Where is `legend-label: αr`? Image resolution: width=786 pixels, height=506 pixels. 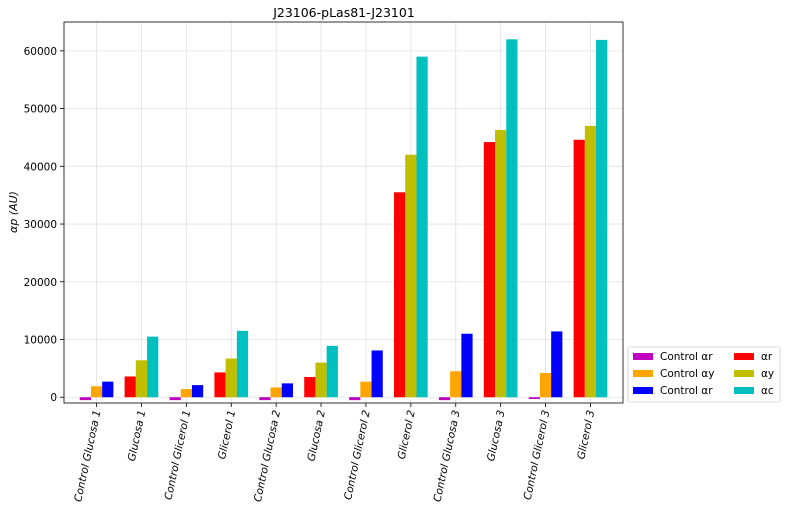 legend-label: αr is located at coordinates (767, 357).